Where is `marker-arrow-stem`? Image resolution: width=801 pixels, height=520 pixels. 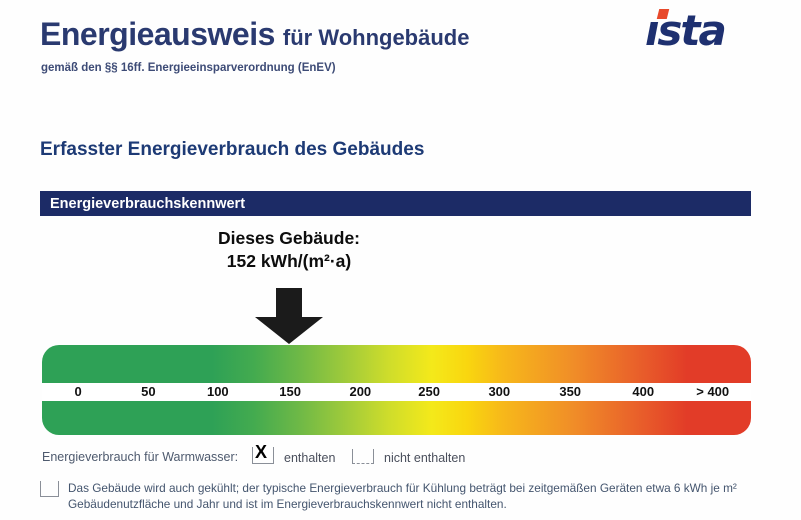 marker-arrow-stem is located at coordinates (289, 303).